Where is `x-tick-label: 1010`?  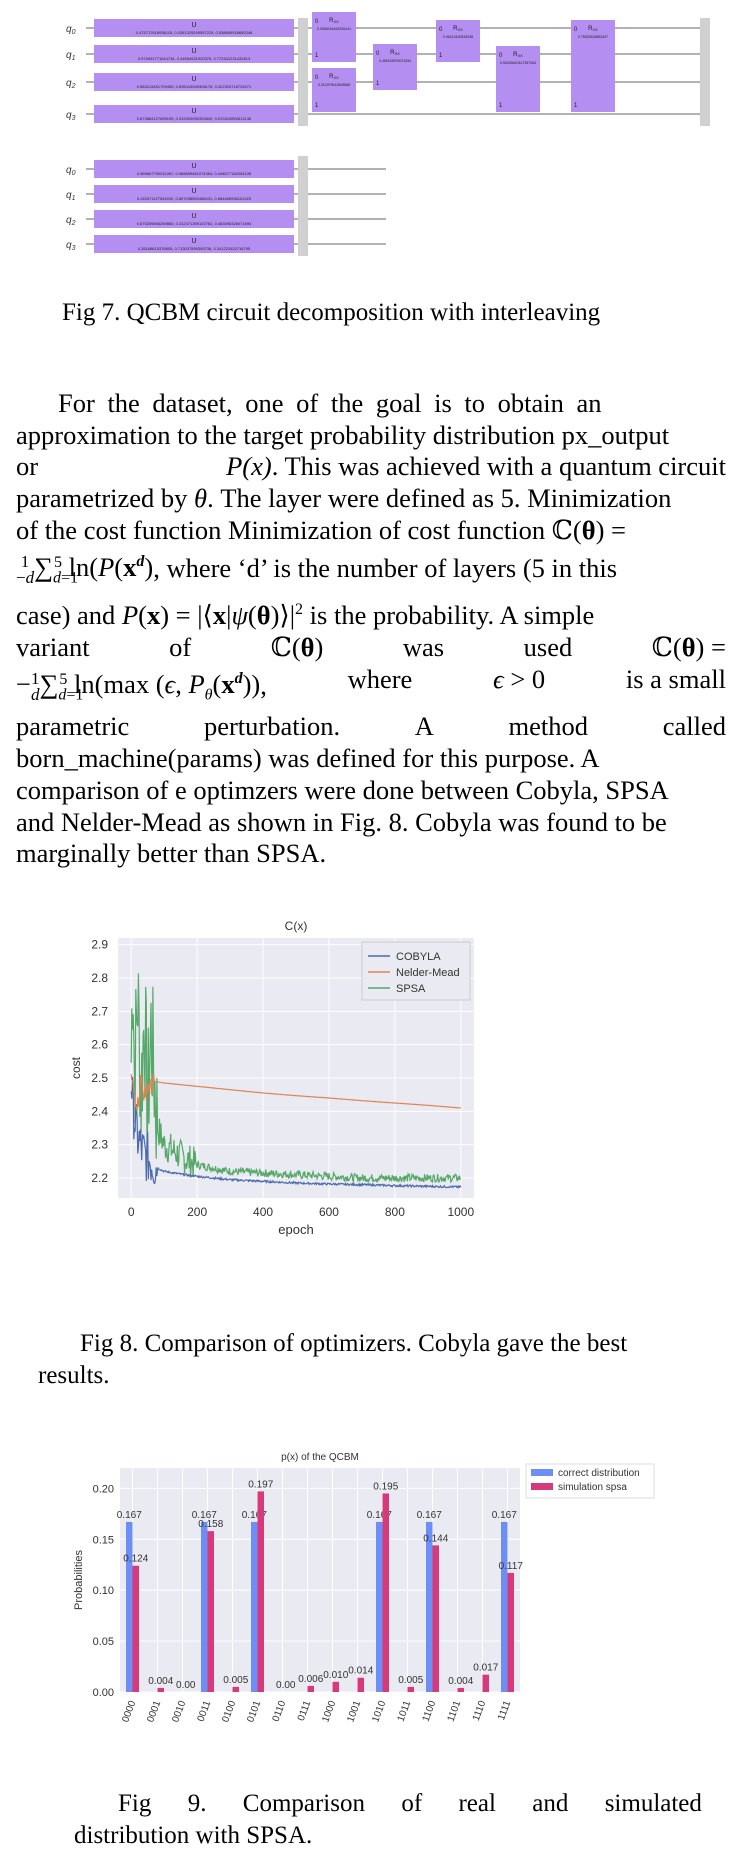 x-tick-label: 1010 is located at coordinates (379, 1711).